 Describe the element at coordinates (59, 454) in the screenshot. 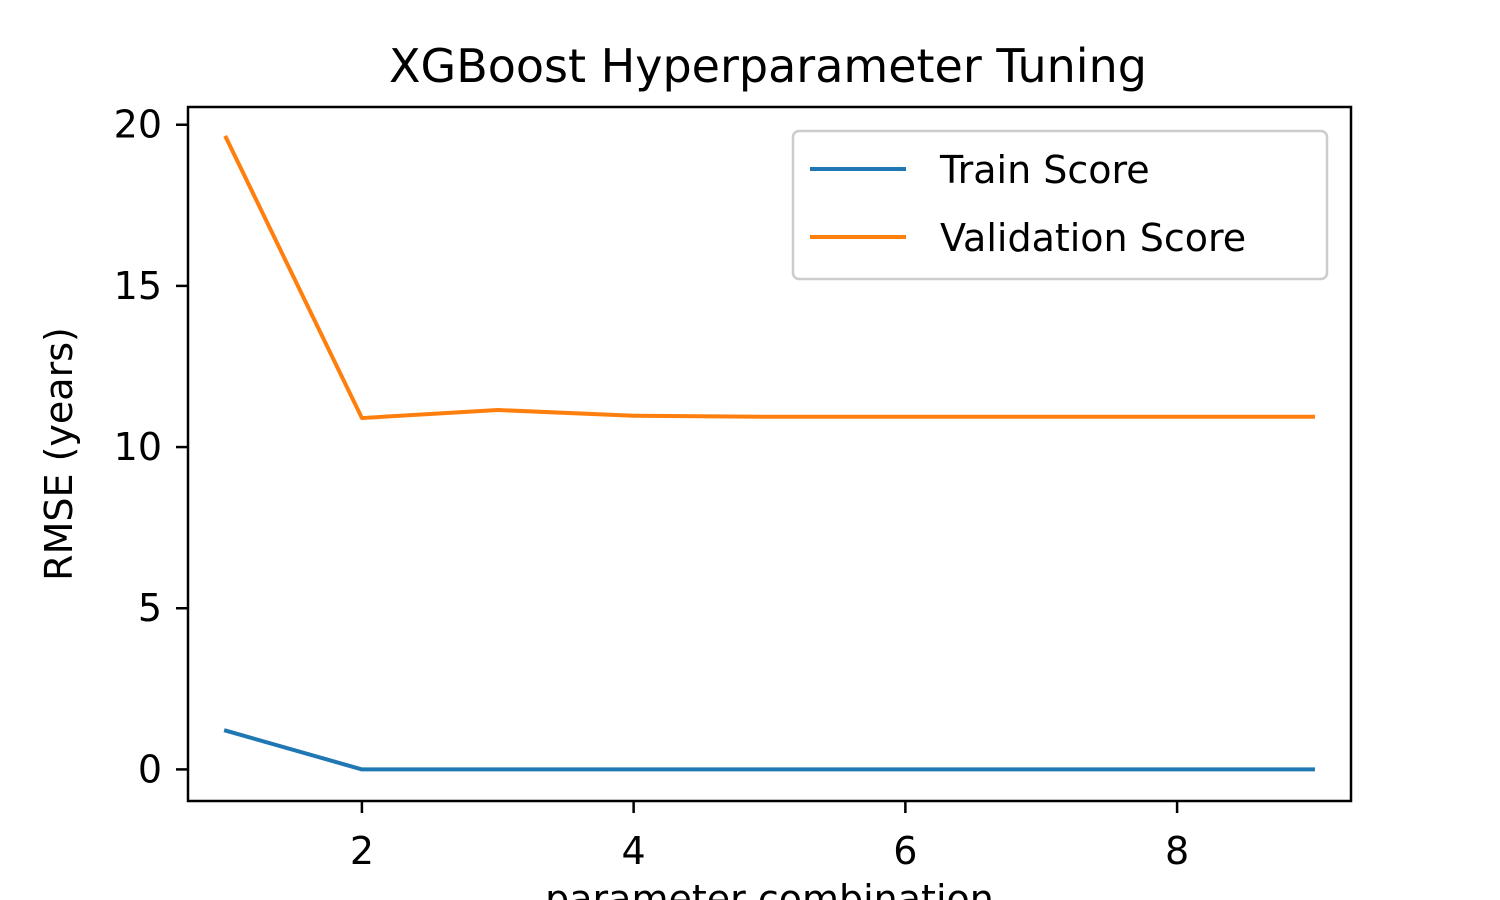

I see `y-axis-label: RMSE (years)` at that location.